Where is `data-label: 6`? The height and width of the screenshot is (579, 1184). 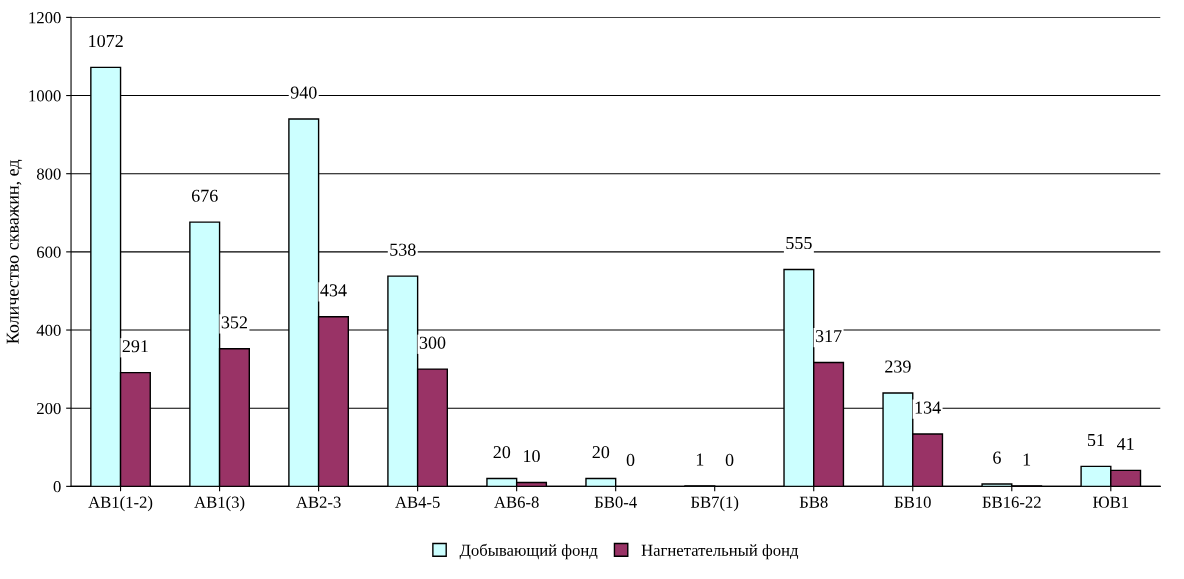
data-label: 6 is located at coordinates (997, 457).